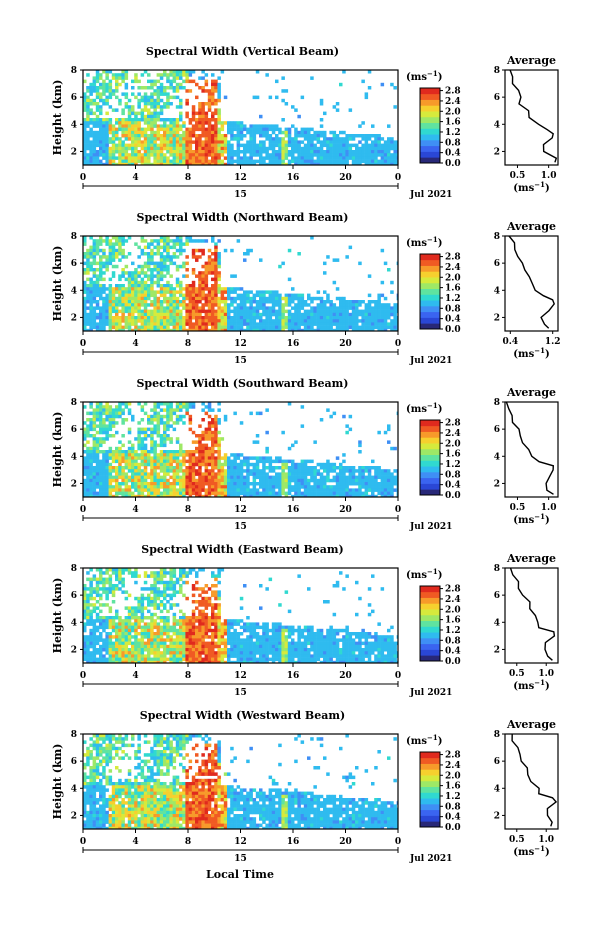  What do you see at coordinates (453, 164) in the screenshot?
I see `colorbar-tick-label: 0.0` at bounding box center [453, 164].